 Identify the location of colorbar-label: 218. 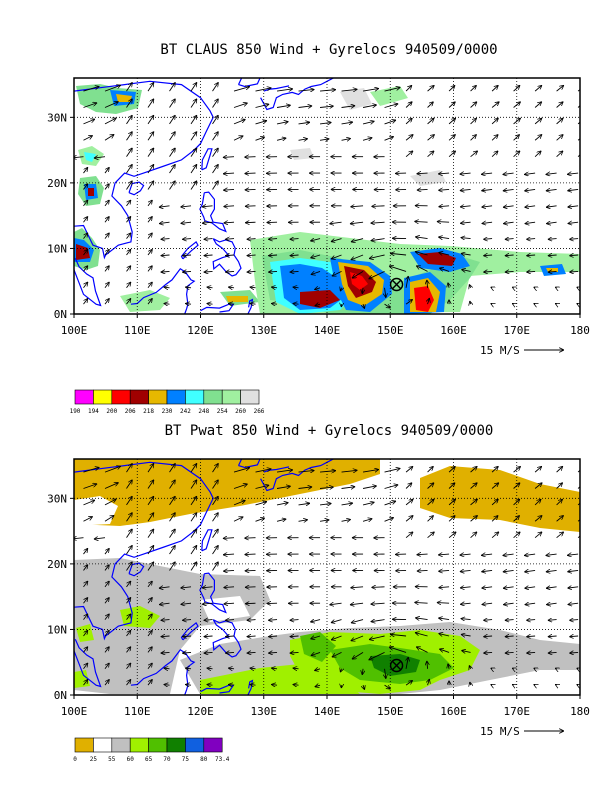
(148, 411).